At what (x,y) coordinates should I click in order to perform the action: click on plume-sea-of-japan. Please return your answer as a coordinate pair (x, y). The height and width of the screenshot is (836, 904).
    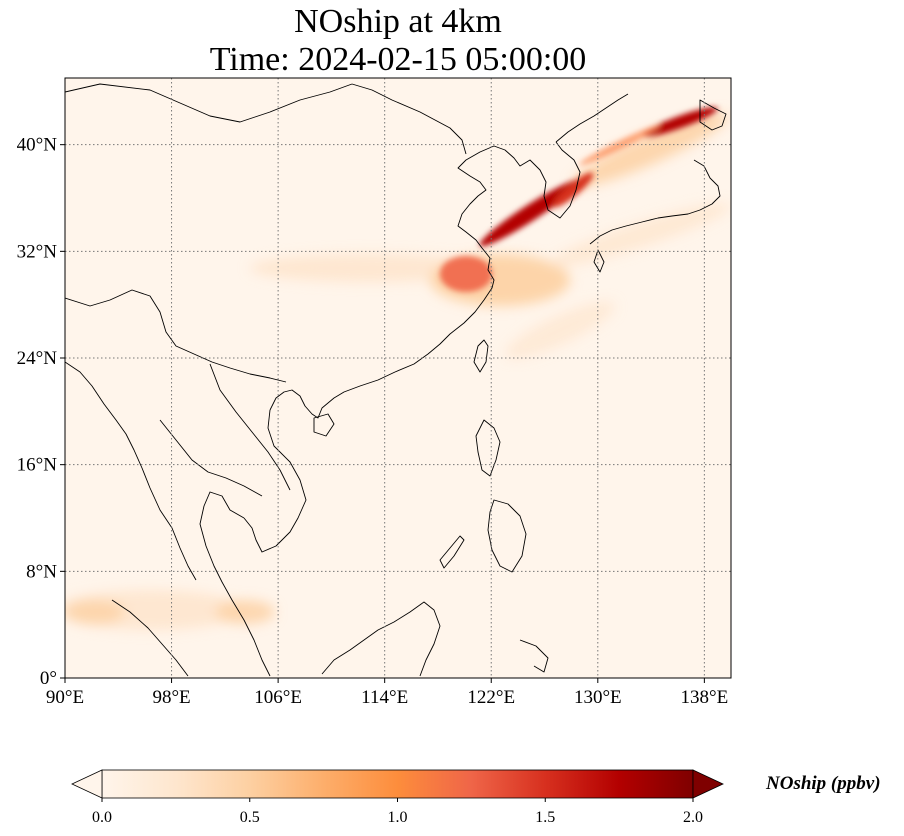
    Looking at the image, I should click on (650, 150).